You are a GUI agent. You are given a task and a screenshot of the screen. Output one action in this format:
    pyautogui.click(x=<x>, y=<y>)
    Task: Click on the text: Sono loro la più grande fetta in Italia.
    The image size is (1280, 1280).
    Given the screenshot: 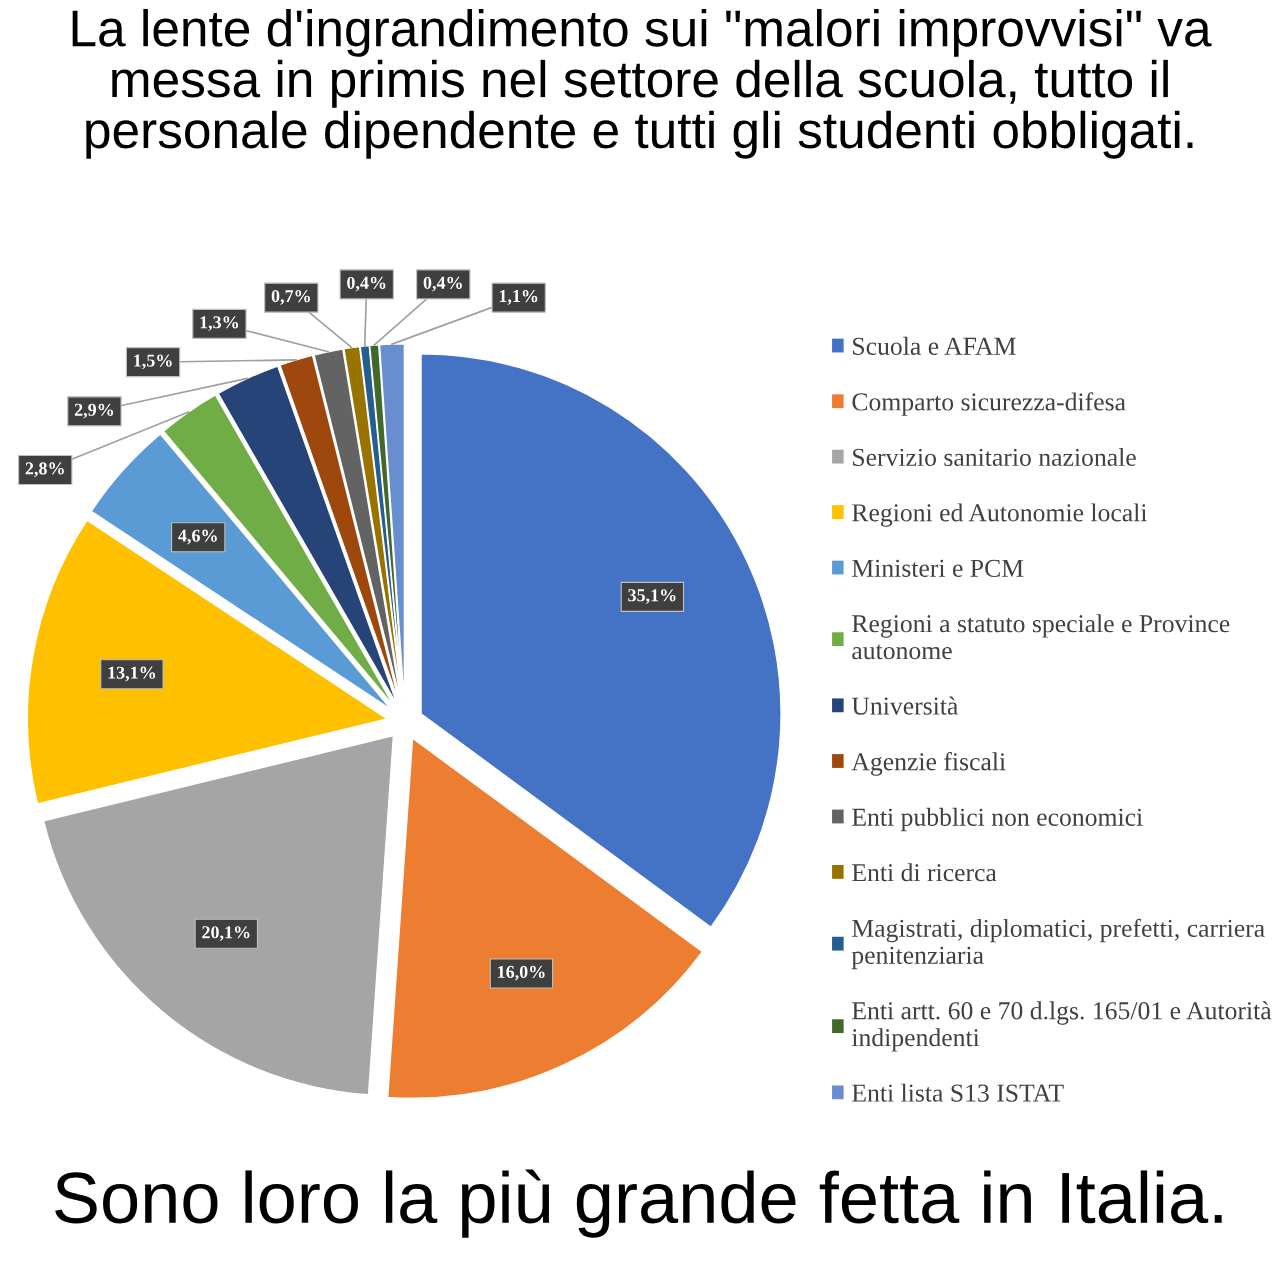 What is the action you would take?
    pyautogui.click(x=638, y=1203)
    